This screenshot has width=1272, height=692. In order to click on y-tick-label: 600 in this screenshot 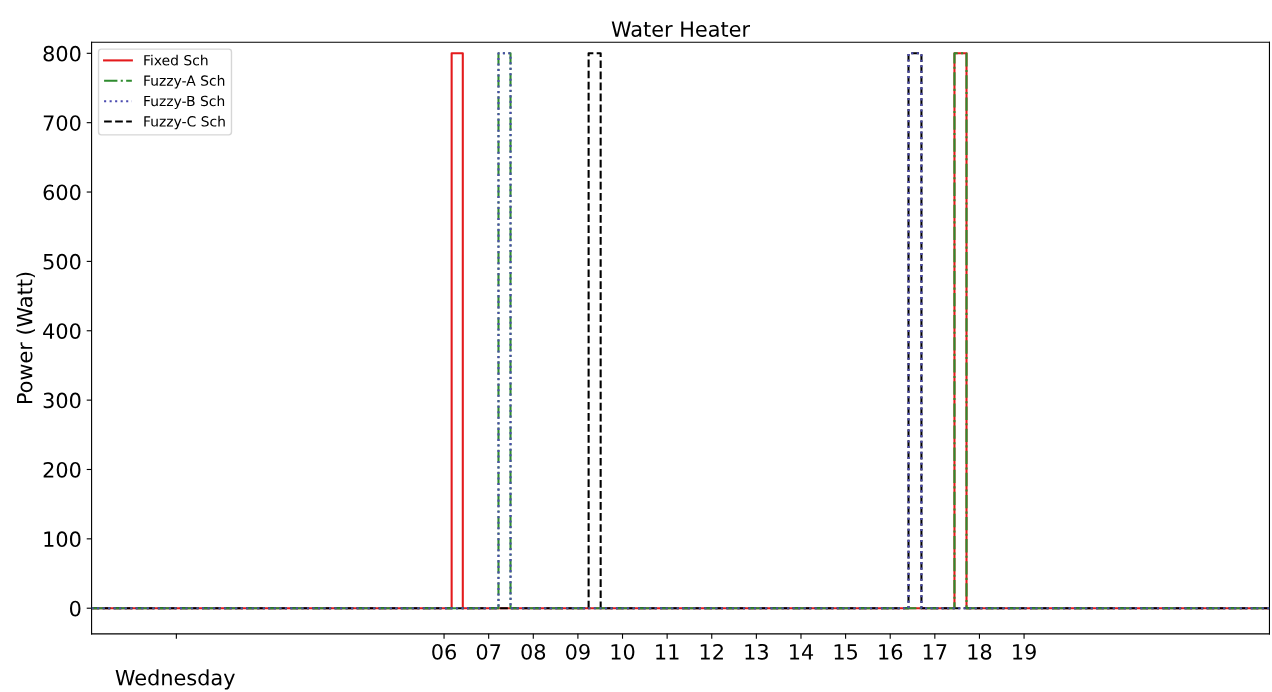, I will do `click(62, 192)`.